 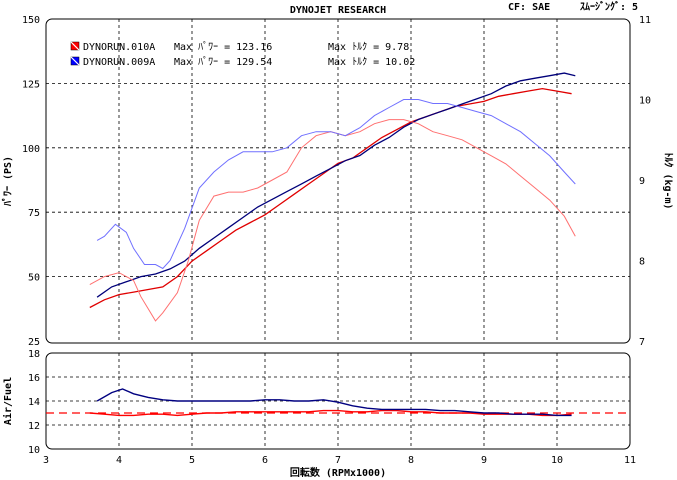 I want to click on rpm-tick-label: 3, so click(x=46, y=460).